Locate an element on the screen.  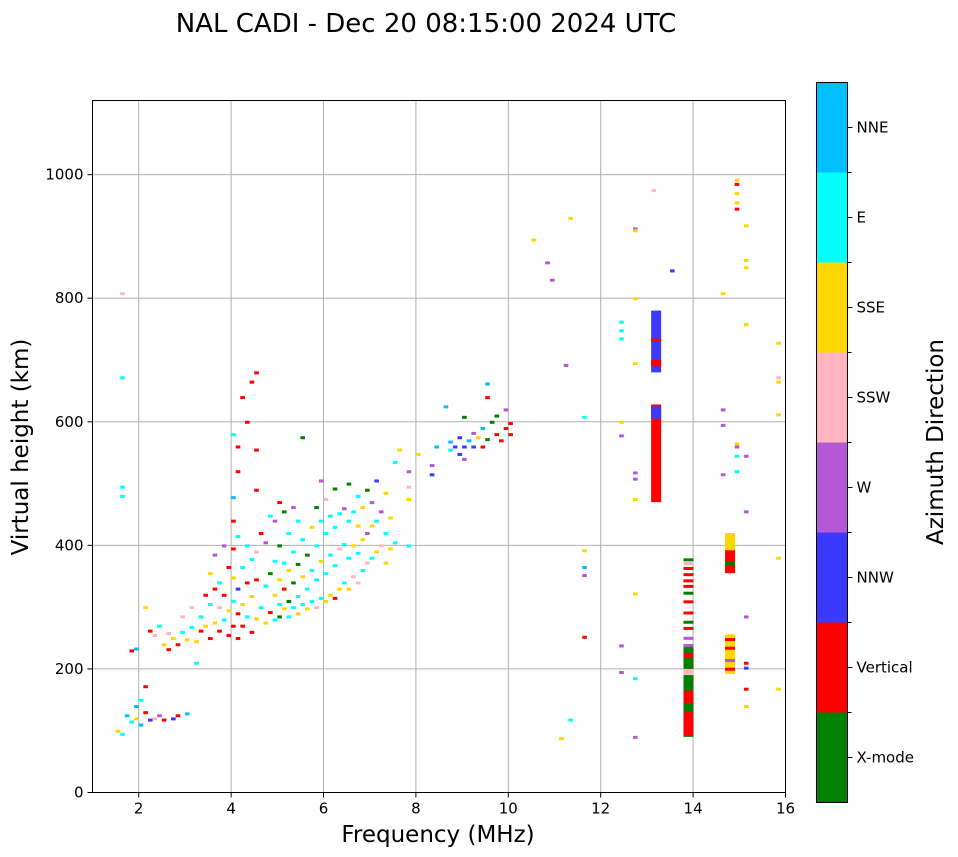
colorbar-swatch is located at coordinates (832, 217).